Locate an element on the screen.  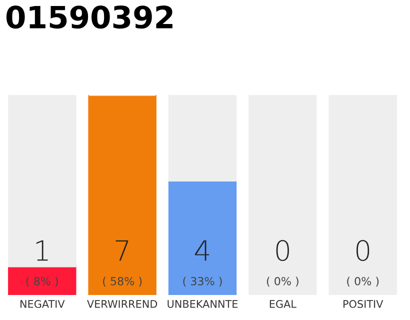
data-label: 1 is located at coordinates (42, 250).